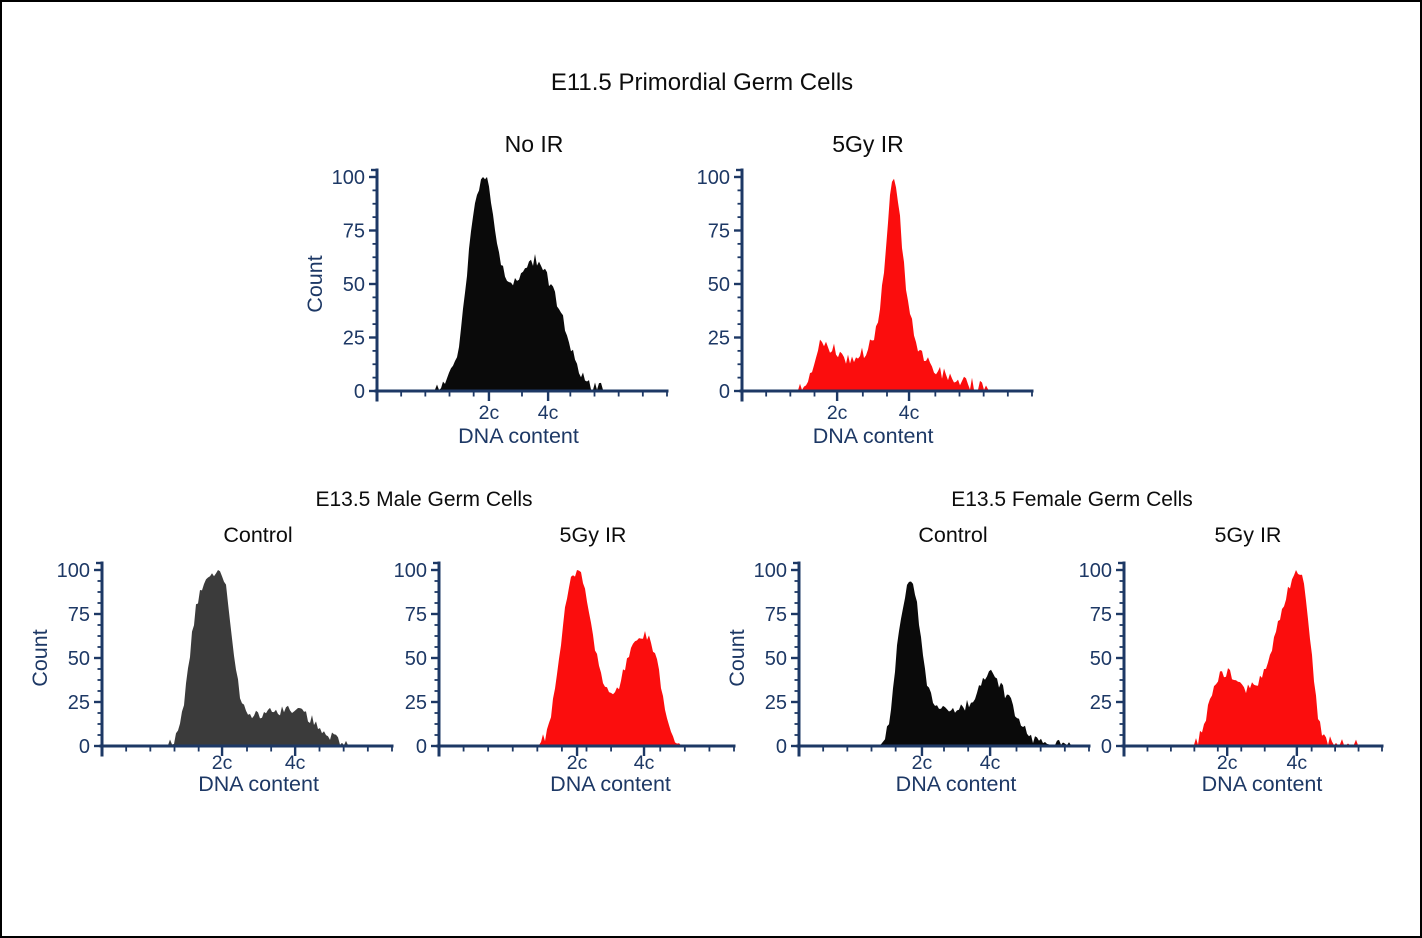  I want to click on group-title-female: E13.5 Female Germ Cells, so click(1072, 499).